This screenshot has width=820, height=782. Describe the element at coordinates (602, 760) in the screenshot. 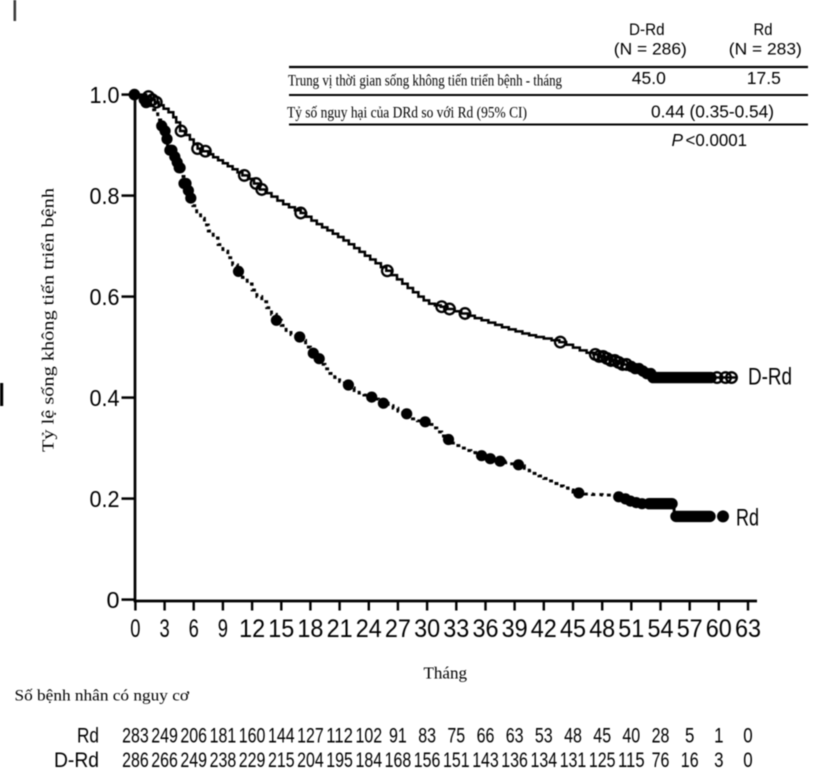

I see `svg-text: 125` at that location.